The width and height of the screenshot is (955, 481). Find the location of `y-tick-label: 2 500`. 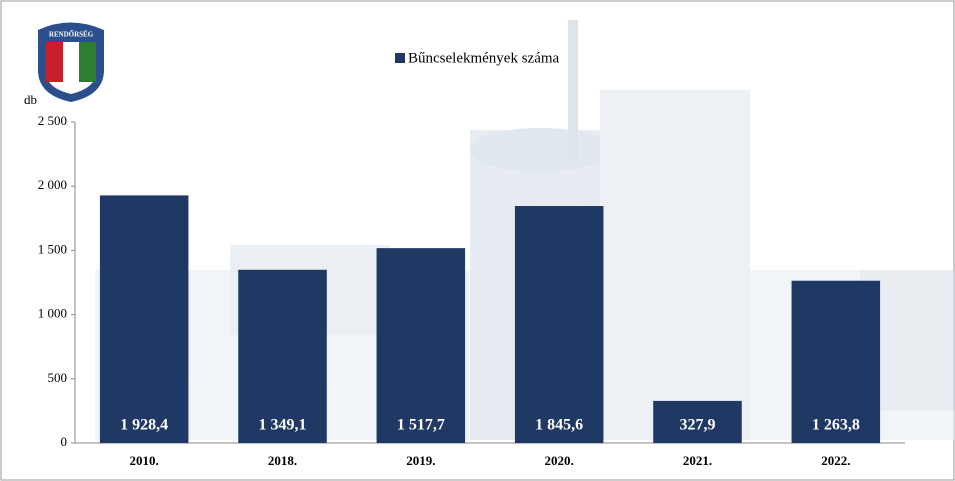

y-tick-label: 2 500 is located at coordinates (52, 120).